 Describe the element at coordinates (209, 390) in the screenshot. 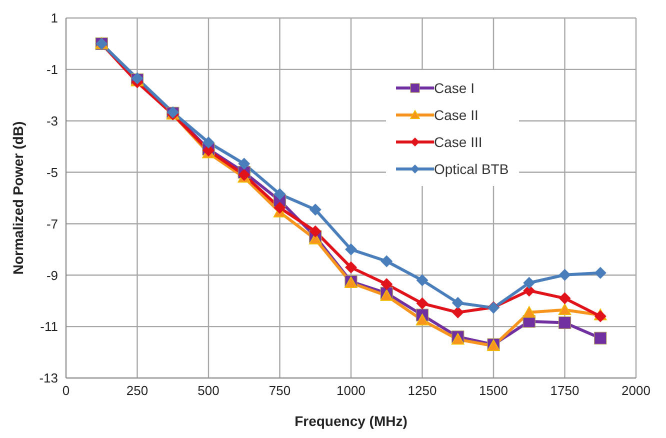

I see `x-tick-label: 500` at that location.